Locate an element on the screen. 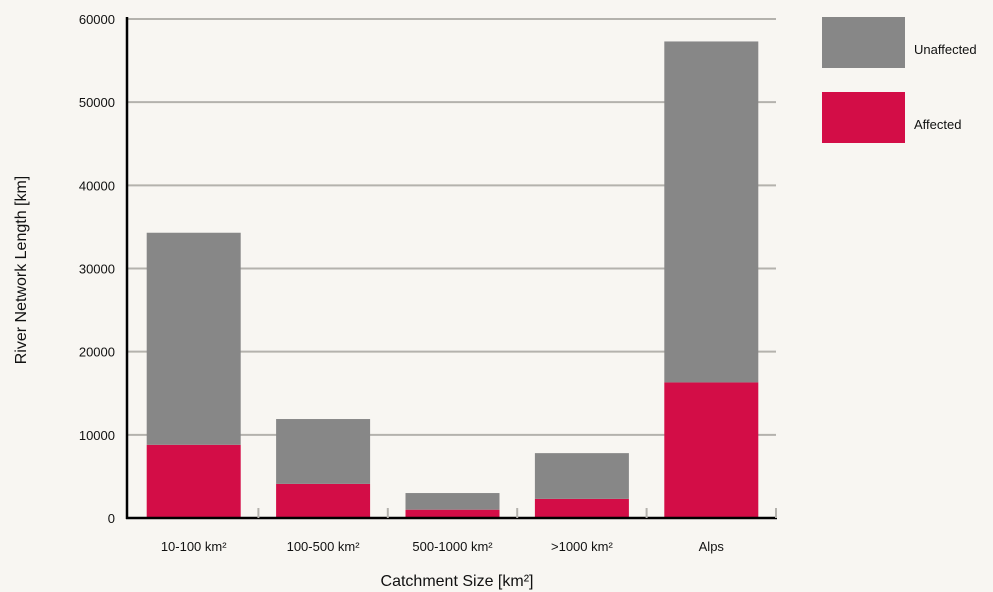 The image size is (993, 592). legend-swatch-unaffected is located at coordinates (863, 42).